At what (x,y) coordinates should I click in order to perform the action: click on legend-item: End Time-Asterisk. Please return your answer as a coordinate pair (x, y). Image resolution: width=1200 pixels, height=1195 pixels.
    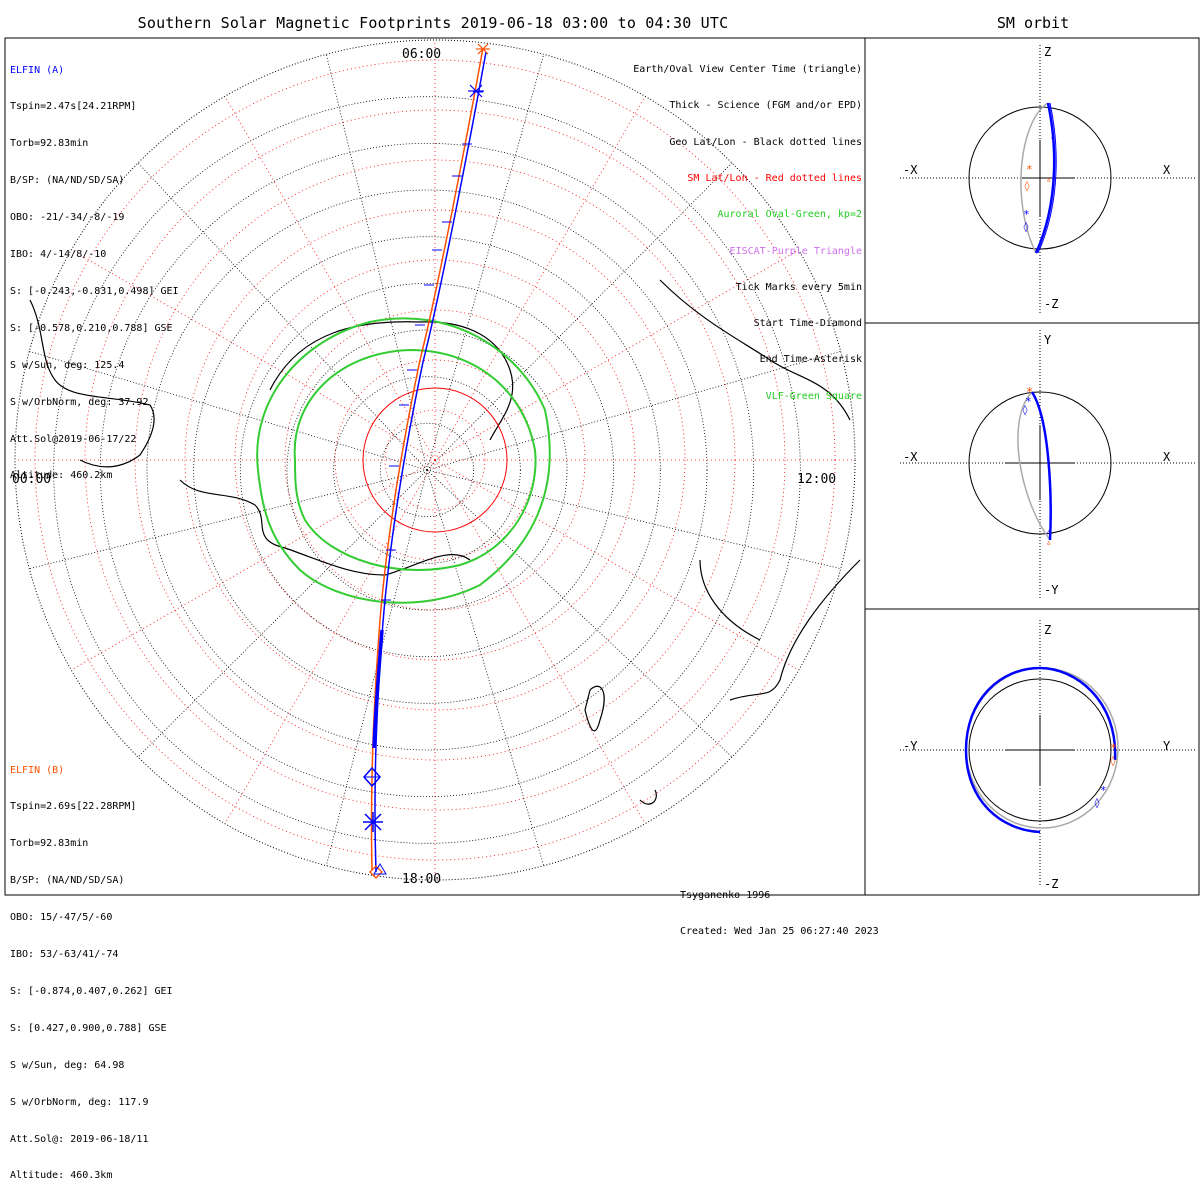
    Looking at the image, I should click on (810, 360).